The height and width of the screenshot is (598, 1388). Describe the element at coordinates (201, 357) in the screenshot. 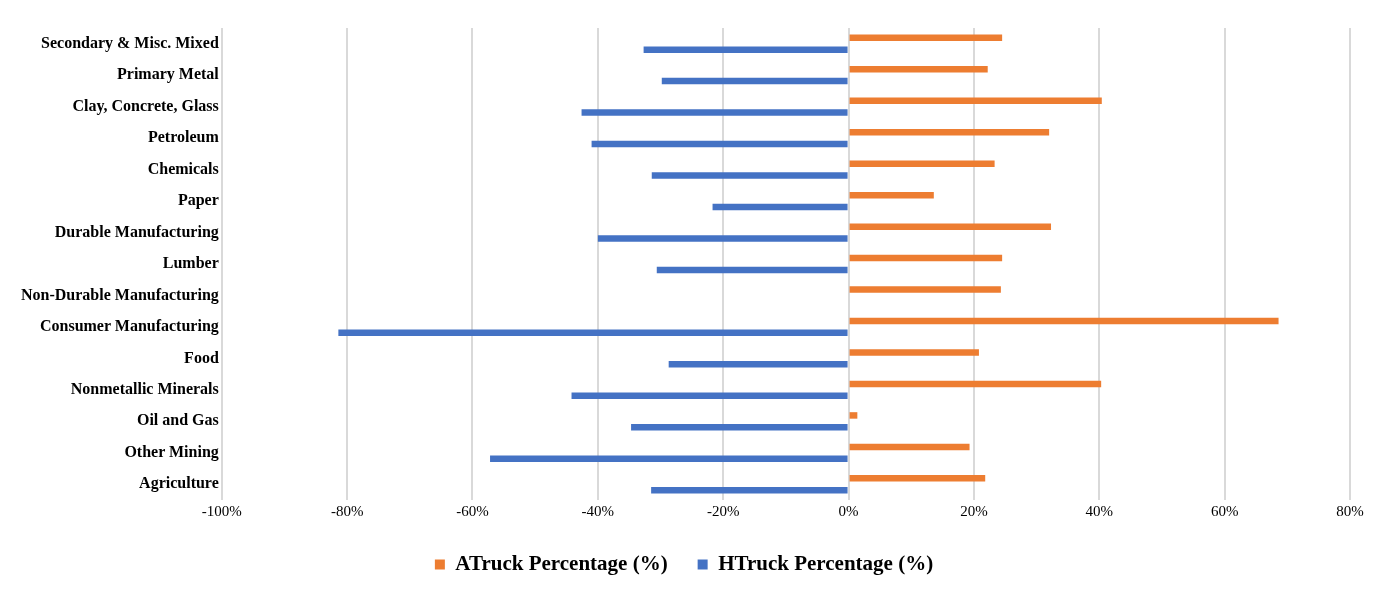

I see `y-tick-label: Food` at that location.